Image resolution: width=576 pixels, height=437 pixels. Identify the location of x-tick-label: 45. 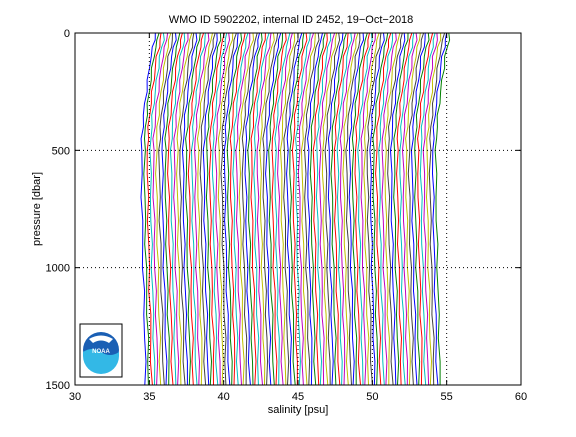
(298, 397).